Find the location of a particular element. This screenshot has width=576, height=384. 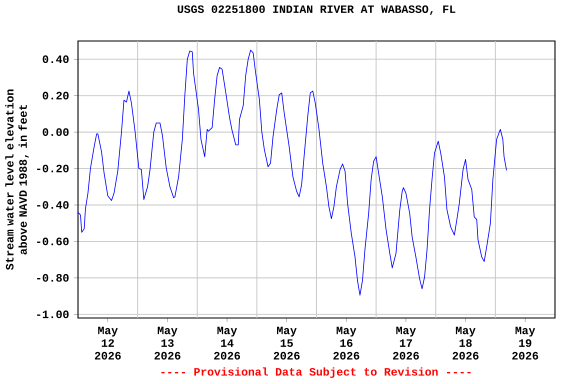

x-tick-label: May 17 2026 is located at coordinates (406, 343).